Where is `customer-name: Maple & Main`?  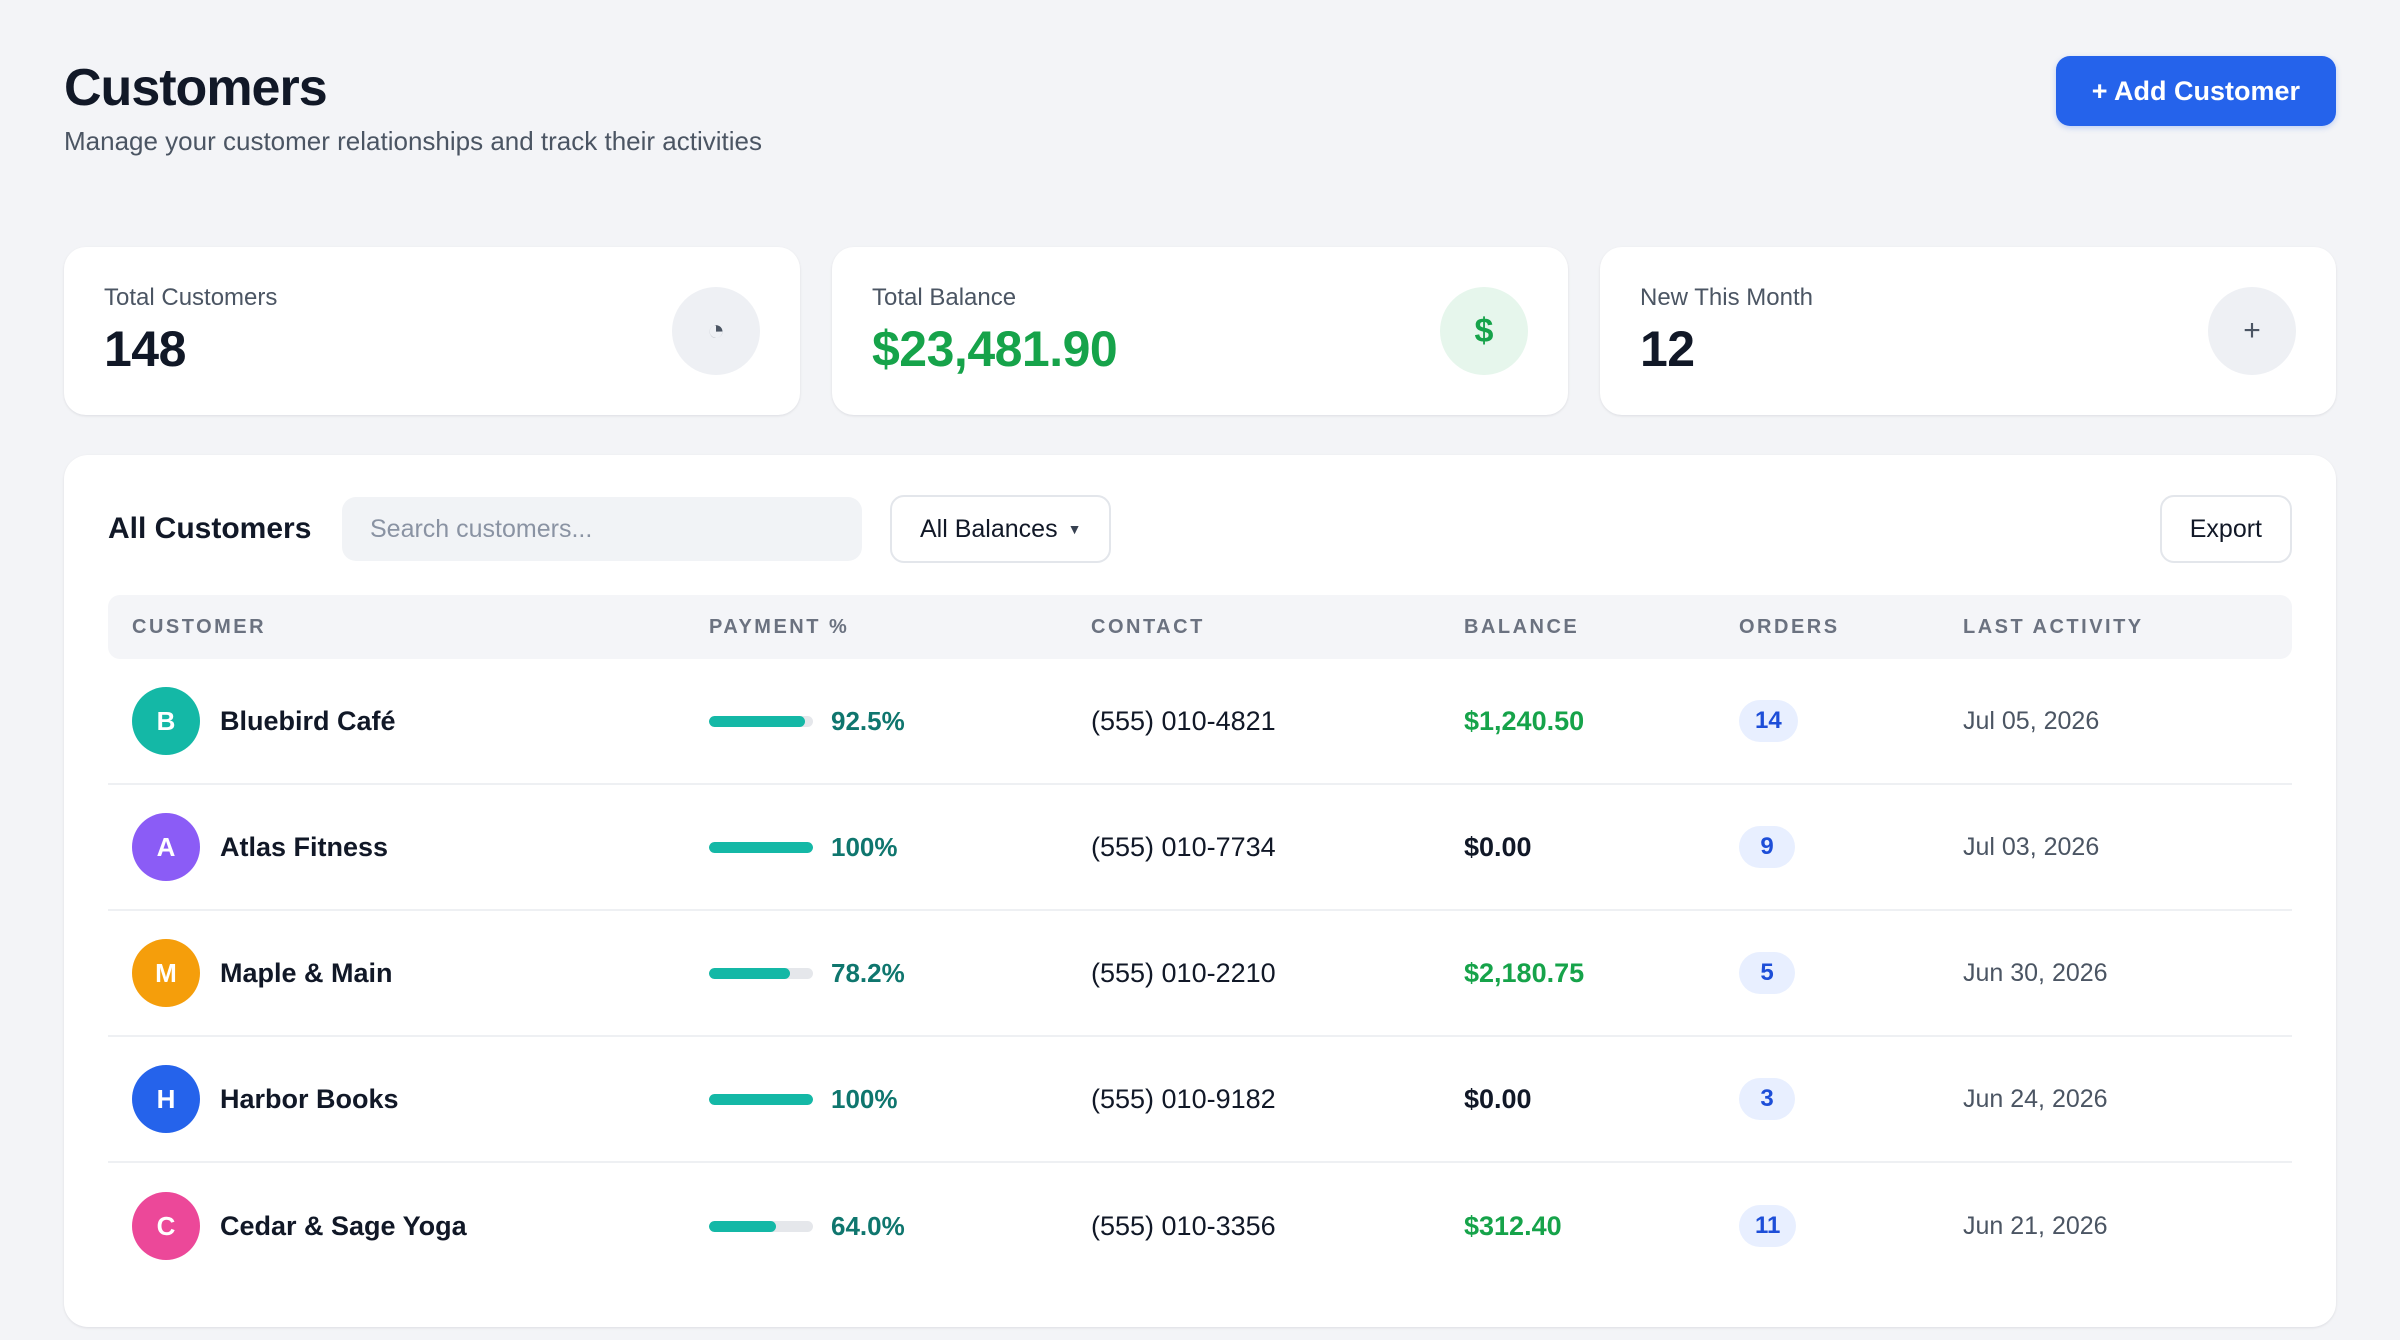
customer-name: Maple & Main is located at coordinates (306, 972).